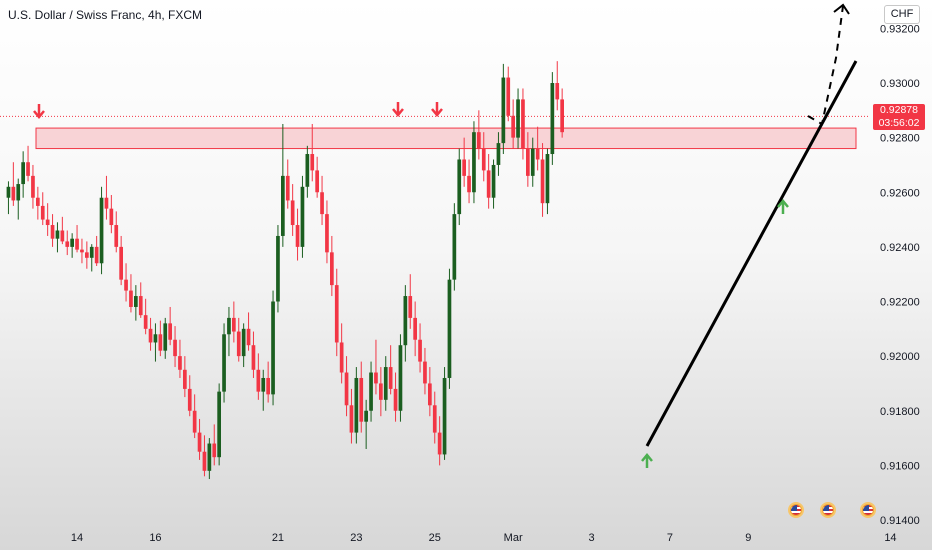  What do you see at coordinates (900, 303) in the screenshot?
I see `price-tick-label: 0.92200` at bounding box center [900, 303].